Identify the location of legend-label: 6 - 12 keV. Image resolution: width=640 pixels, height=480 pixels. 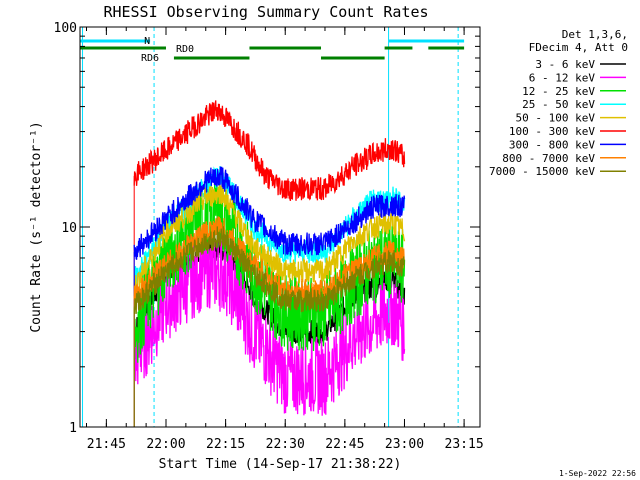
(562, 77).